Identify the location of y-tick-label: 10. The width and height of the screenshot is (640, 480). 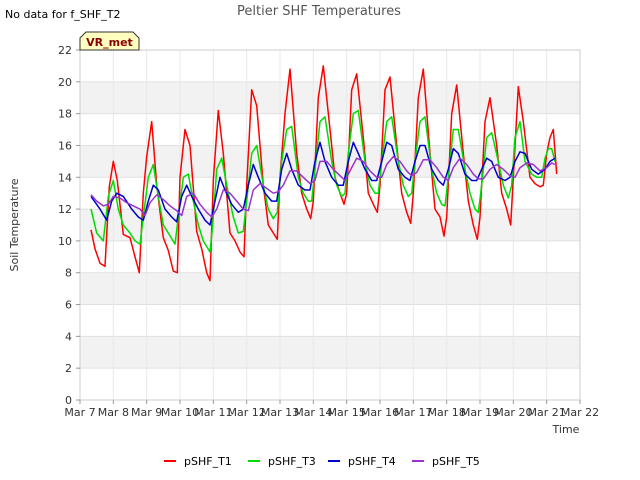
(65, 241).